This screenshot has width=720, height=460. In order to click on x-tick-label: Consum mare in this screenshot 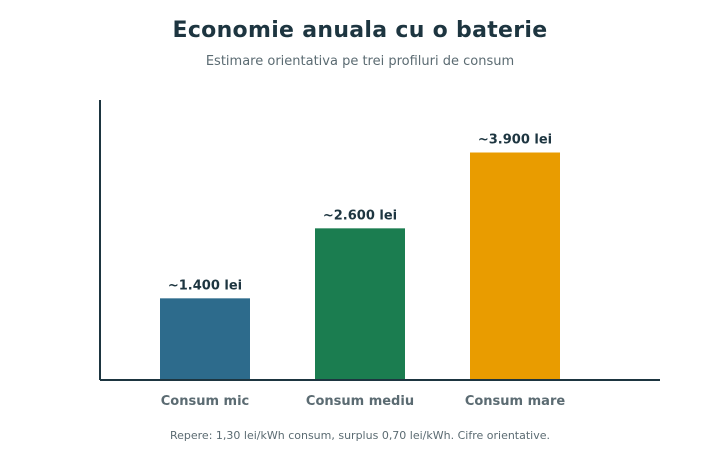, I will do `click(515, 401)`.